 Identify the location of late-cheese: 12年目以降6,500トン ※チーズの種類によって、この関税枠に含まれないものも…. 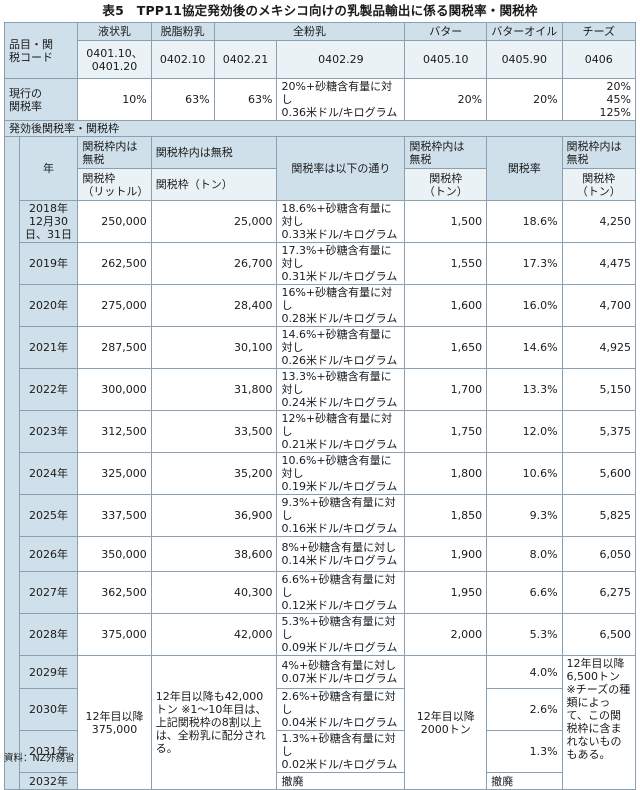
(599, 722).